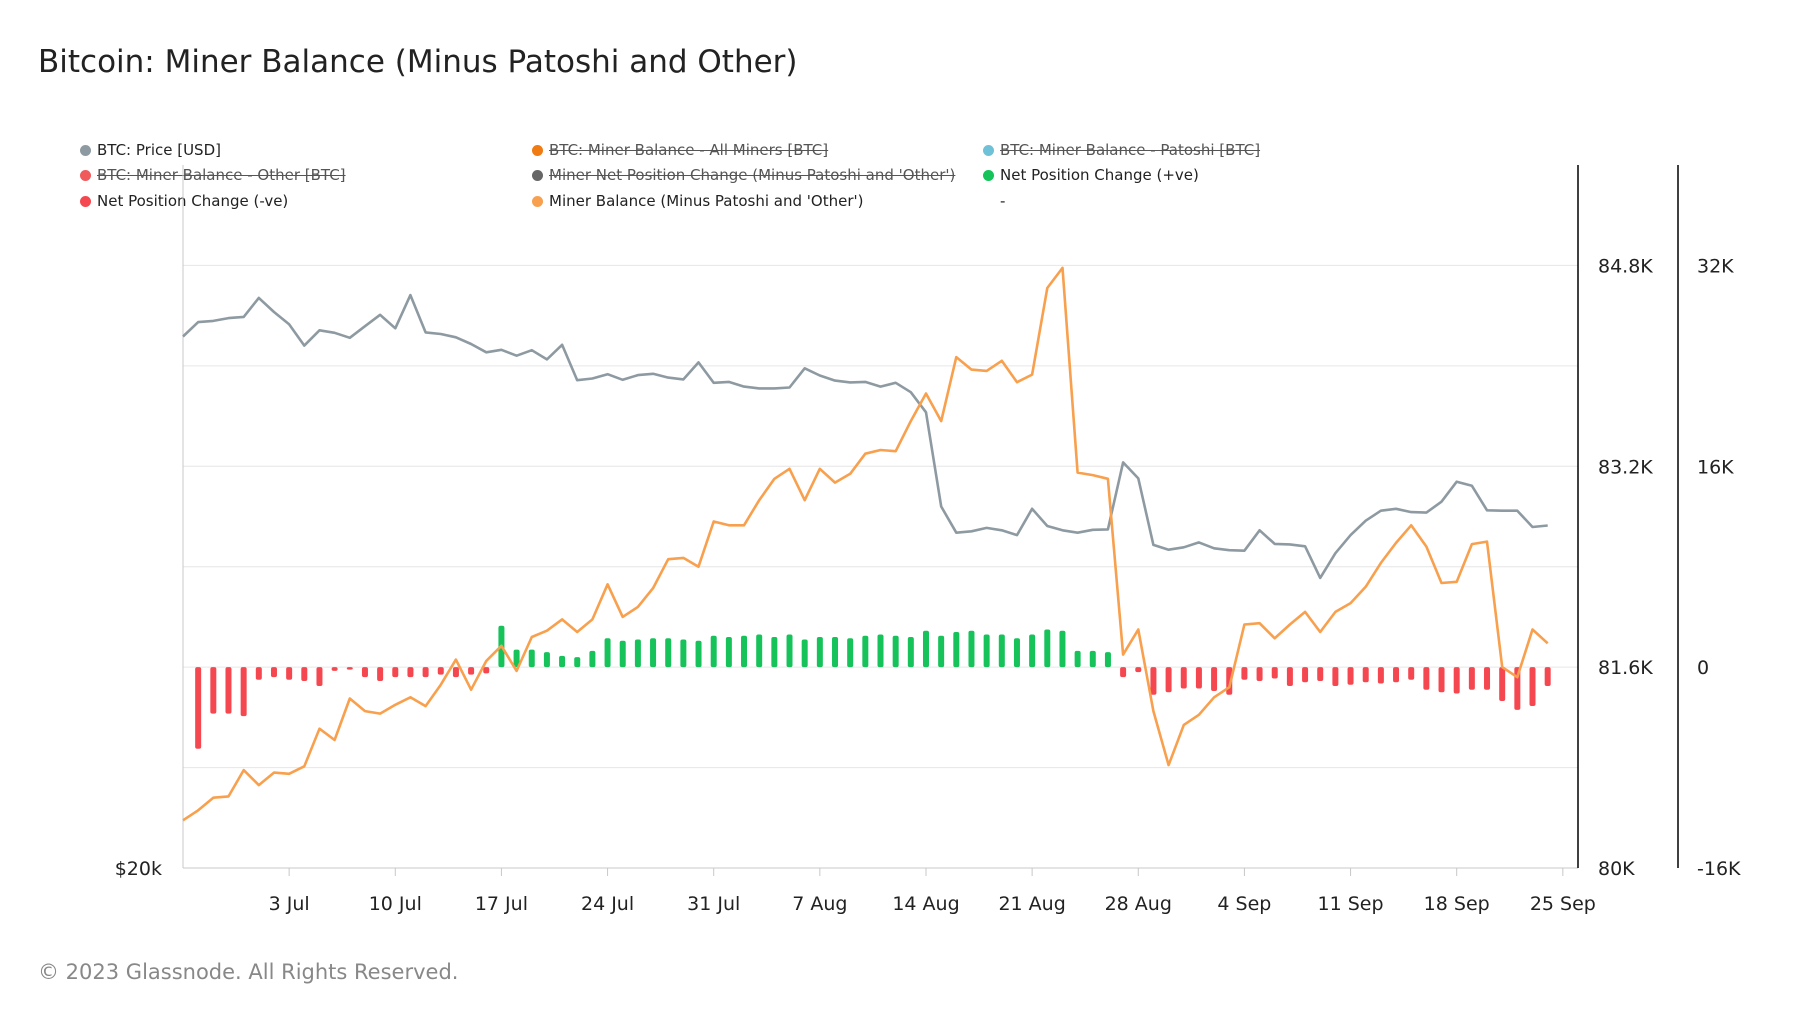  Describe the element at coordinates (213, 175) in the screenshot. I see `legend-item: BTC: Miner Balance - Other [BTC]` at that location.